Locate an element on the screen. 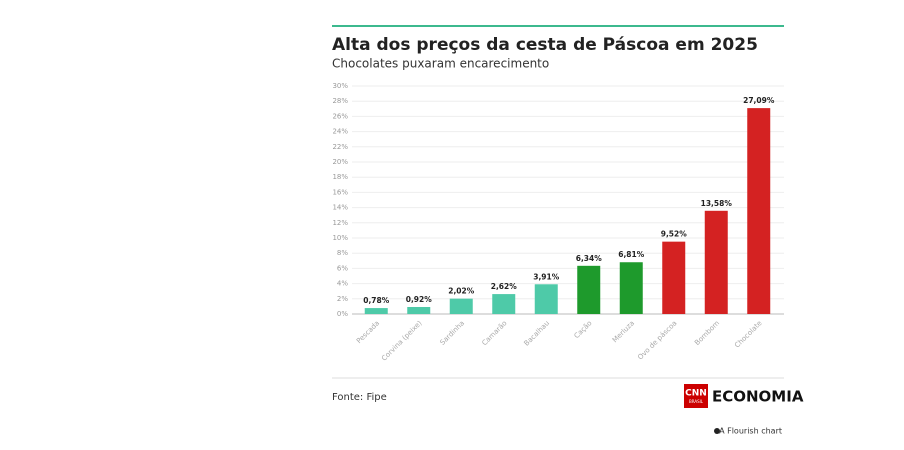 Image resolution: width=904 pixels, height=450 pixels. y-tick-label: 4% is located at coordinates (342, 284).